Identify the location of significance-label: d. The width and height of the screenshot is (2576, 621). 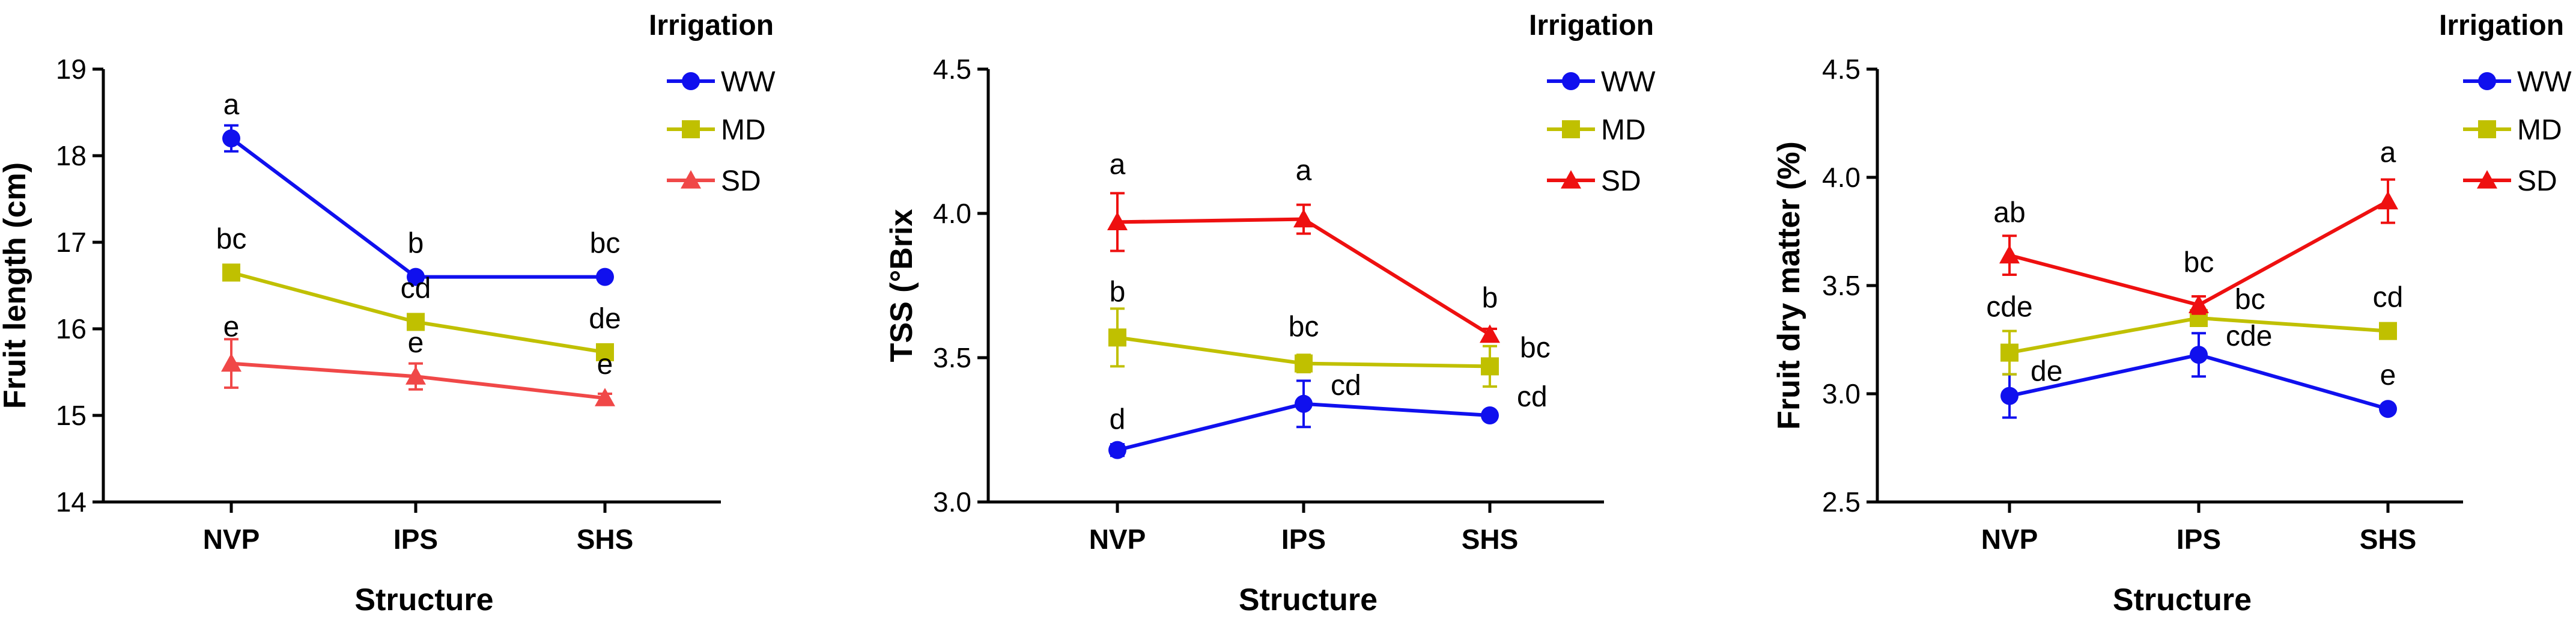
(1118, 420).